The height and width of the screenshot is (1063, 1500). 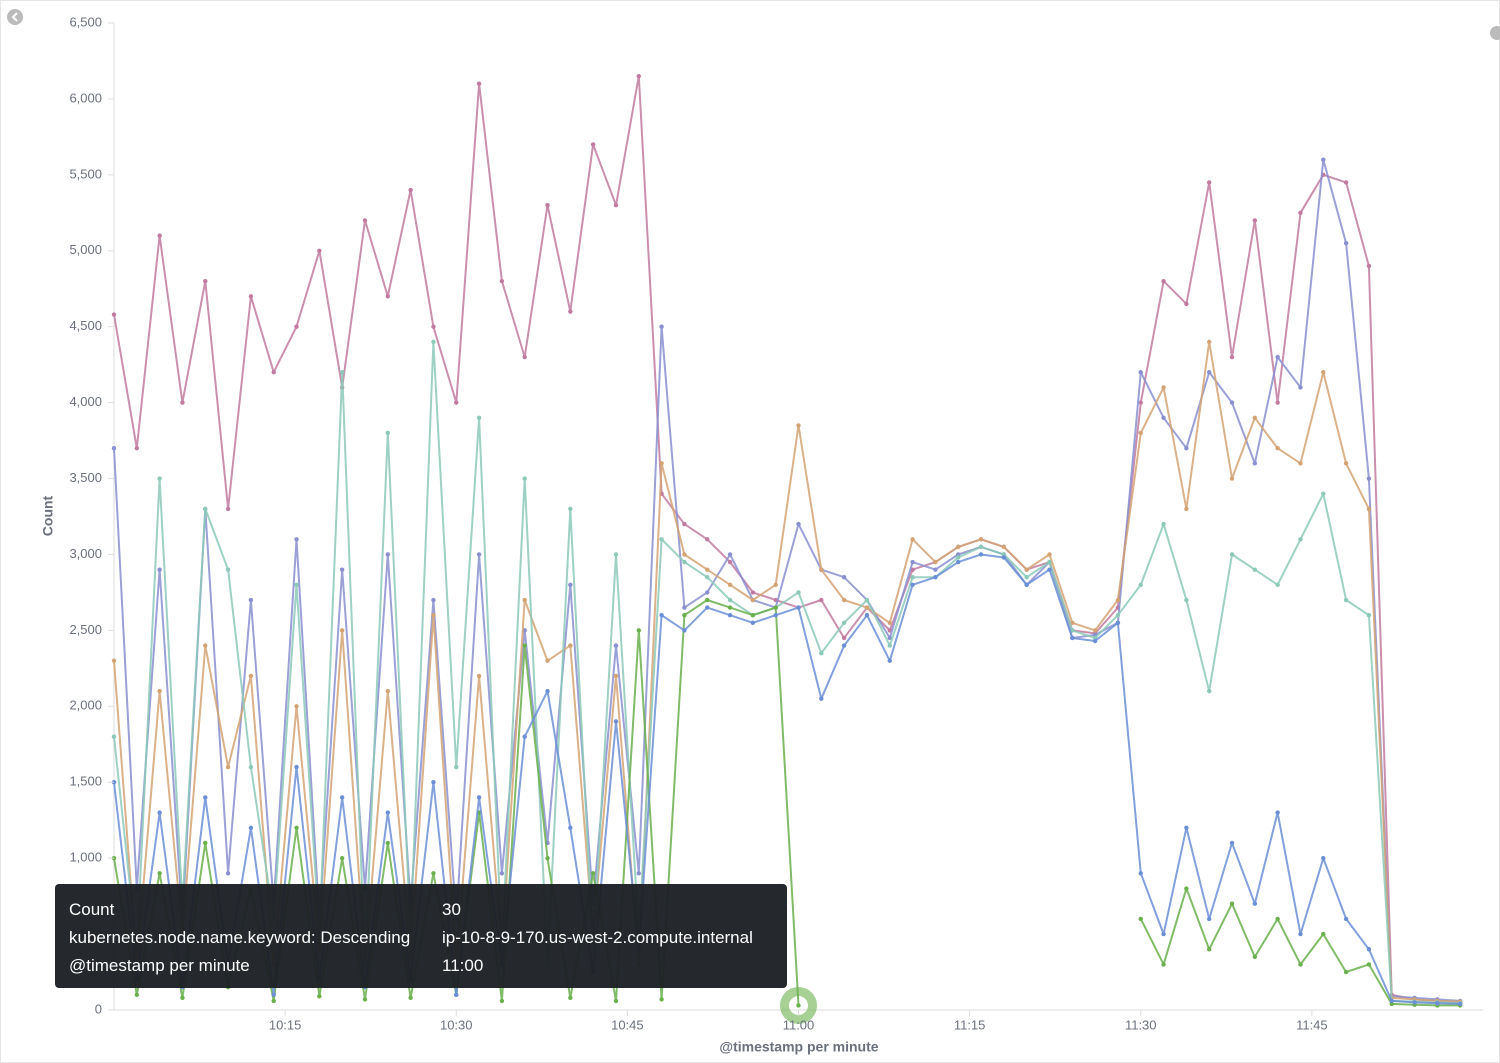 I want to click on y-tick-label: 4,000, so click(x=85, y=401).